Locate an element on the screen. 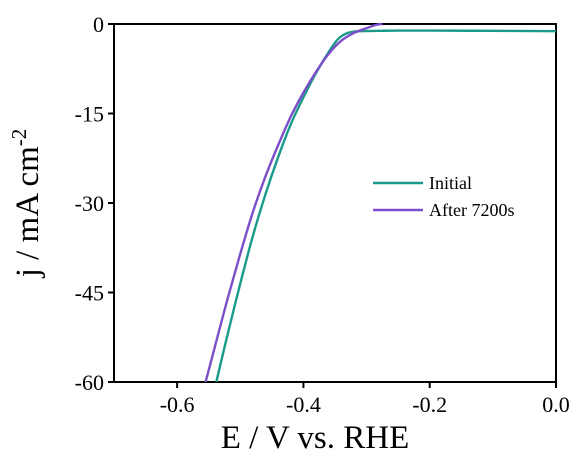 Image resolution: width=576 pixels, height=453 pixels. x-tick-label: -0.4 is located at coordinates (303, 404).